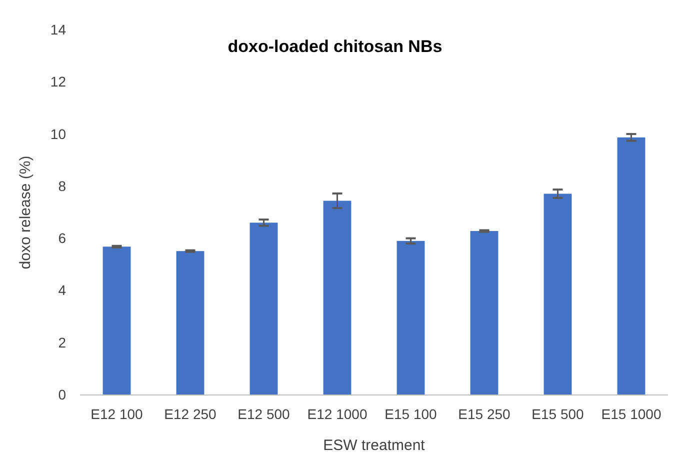  I want to click on y-tick-label: 0, so click(62, 394).